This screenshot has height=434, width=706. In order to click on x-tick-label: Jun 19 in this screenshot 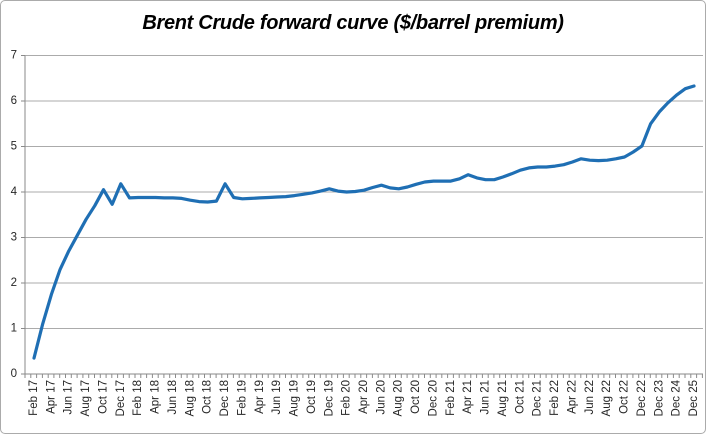, I will do `click(277, 397)`.